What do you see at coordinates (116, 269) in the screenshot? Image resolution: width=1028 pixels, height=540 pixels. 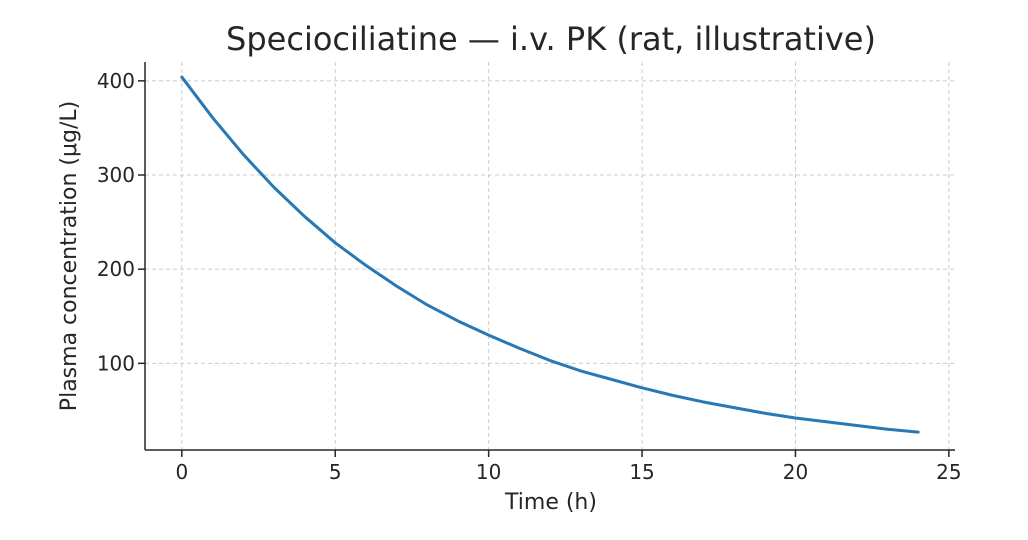 I see `y-tick-label: 200` at bounding box center [116, 269].